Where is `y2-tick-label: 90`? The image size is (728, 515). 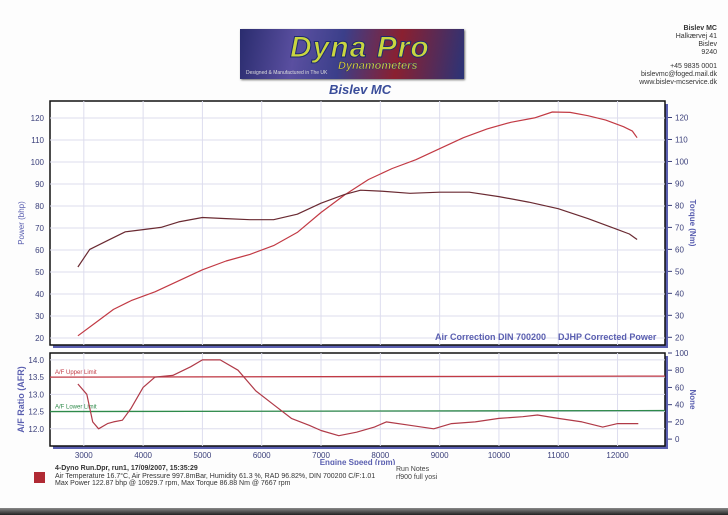
y2-tick-label: 90 is located at coordinates (679, 183).